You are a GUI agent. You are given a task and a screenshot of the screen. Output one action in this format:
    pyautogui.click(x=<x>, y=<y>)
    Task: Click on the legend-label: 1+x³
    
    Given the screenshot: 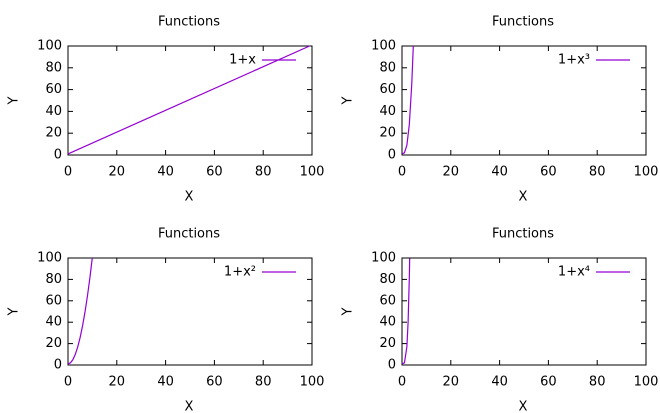 What is the action you would take?
    pyautogui.click(x=574, y=60)
    